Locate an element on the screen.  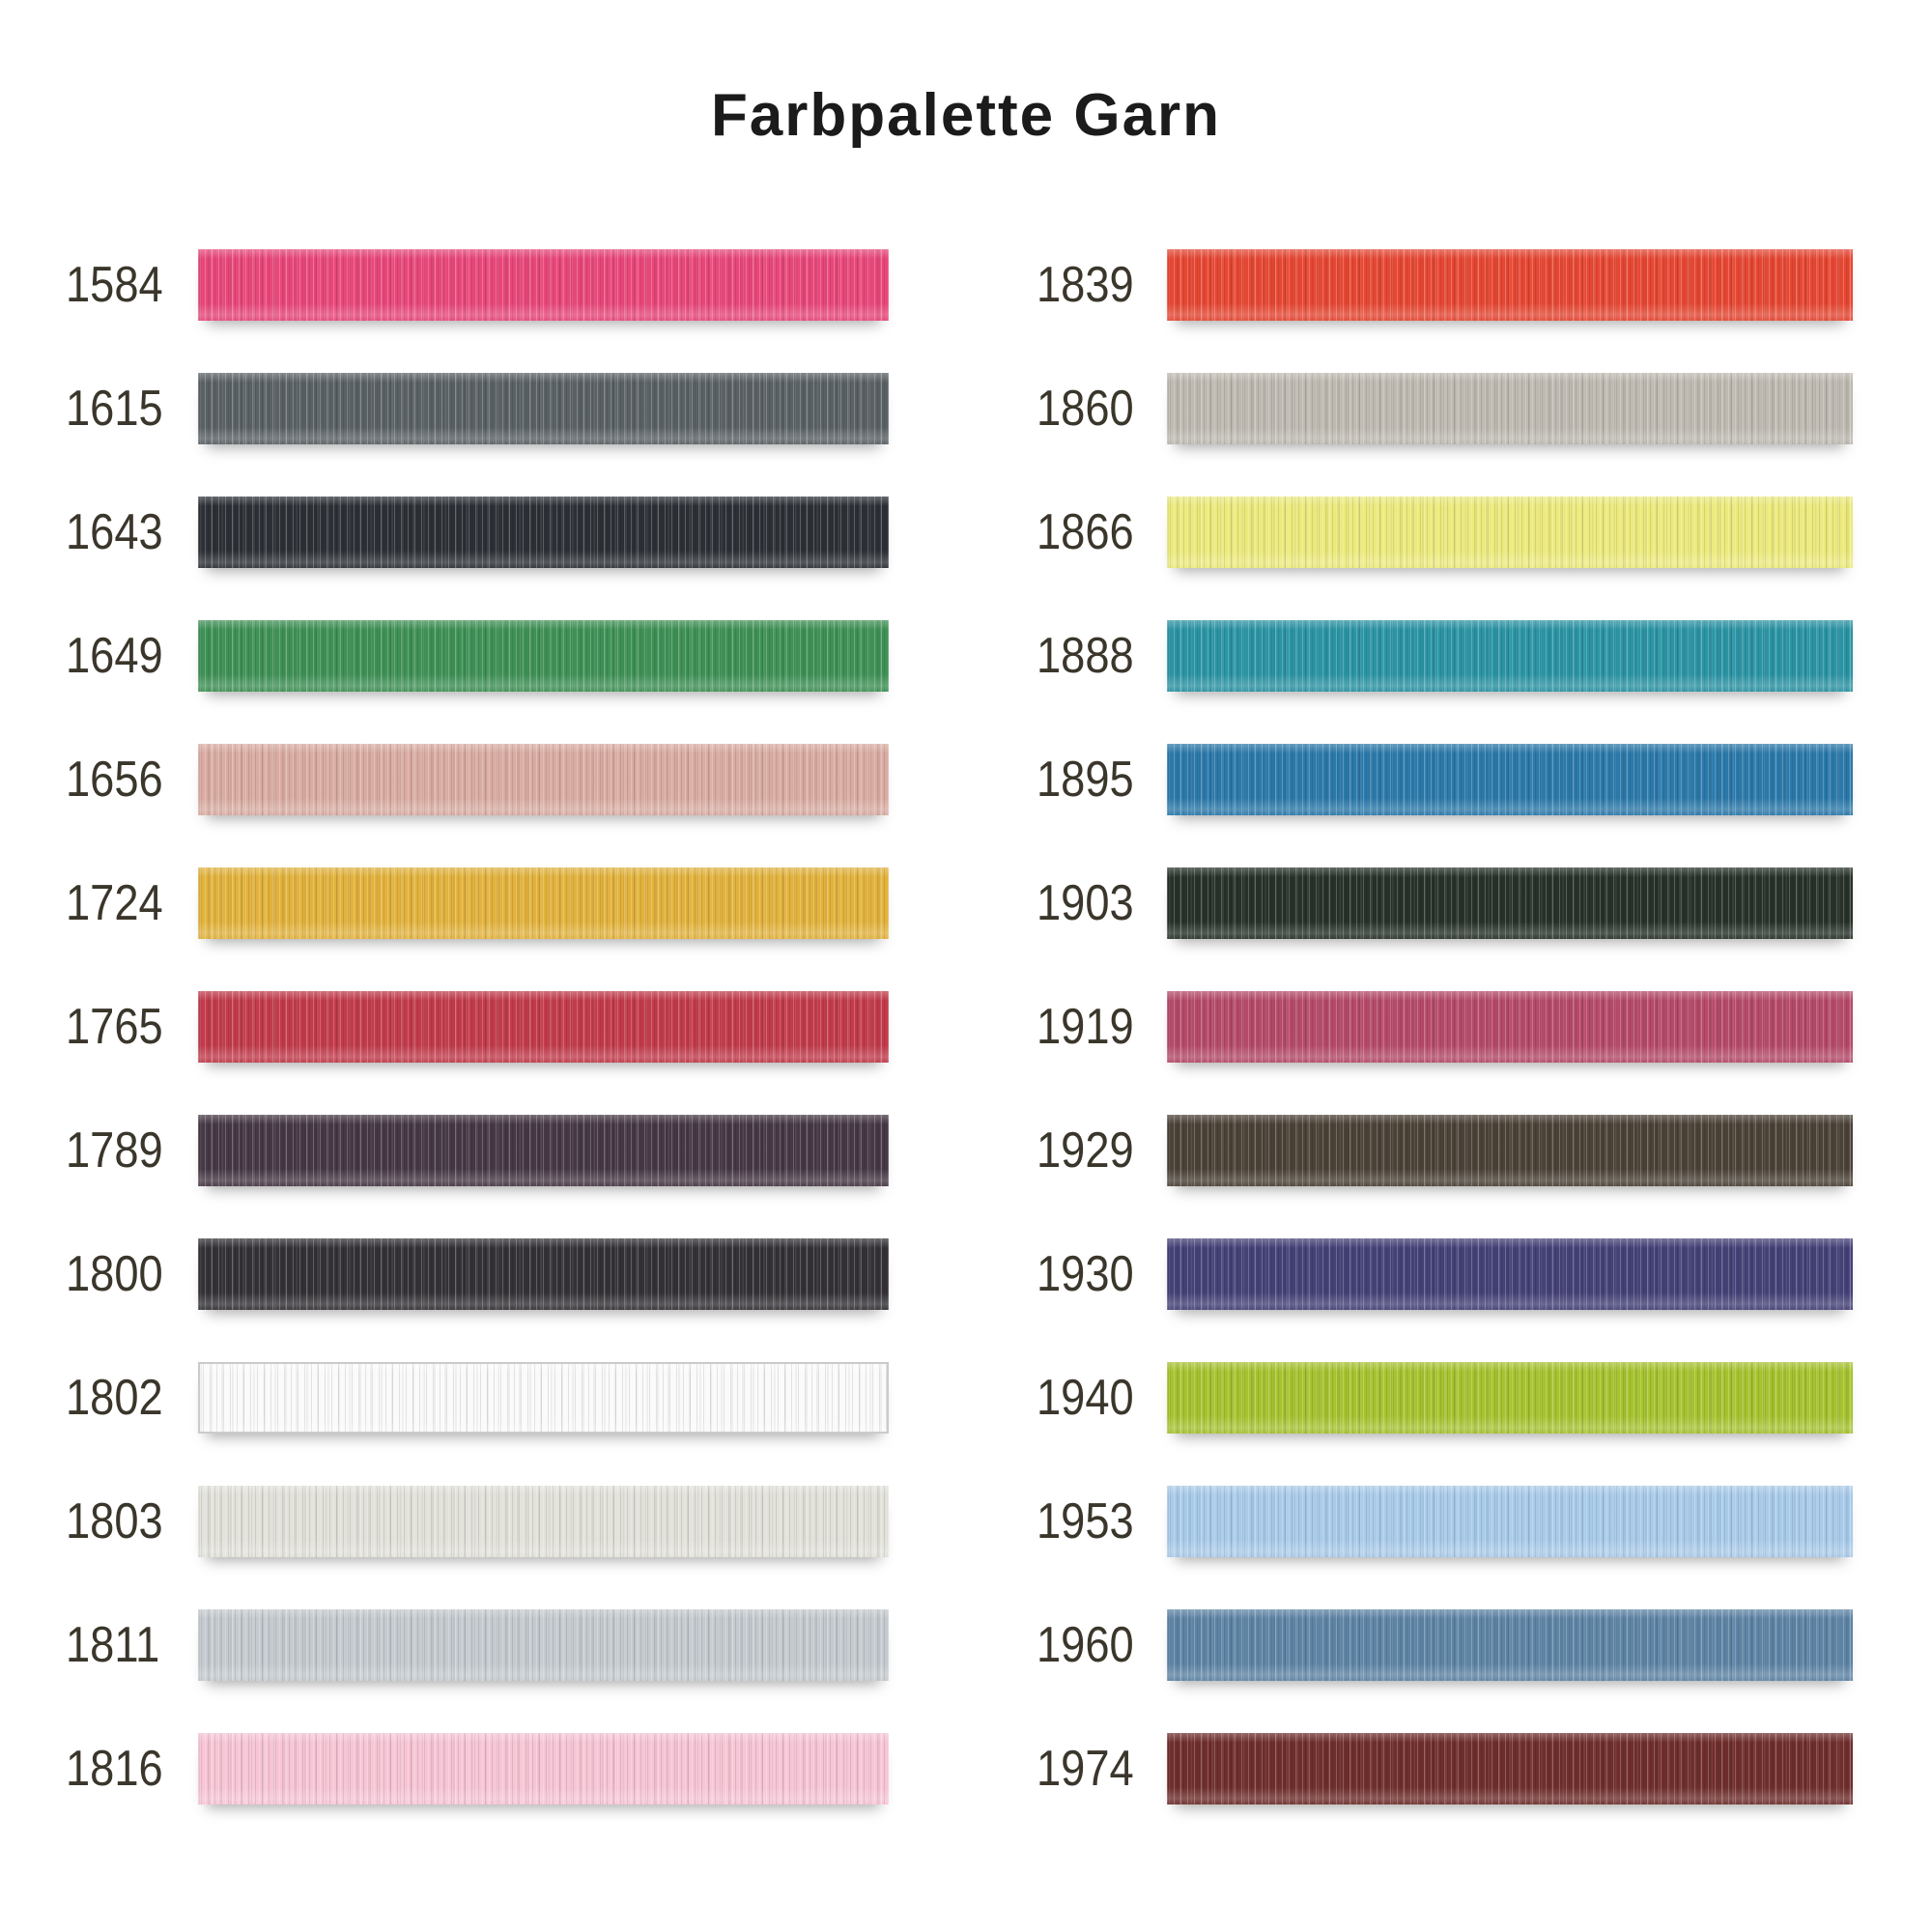
palette-row: 1888 is located at coordinates (1438, 656).